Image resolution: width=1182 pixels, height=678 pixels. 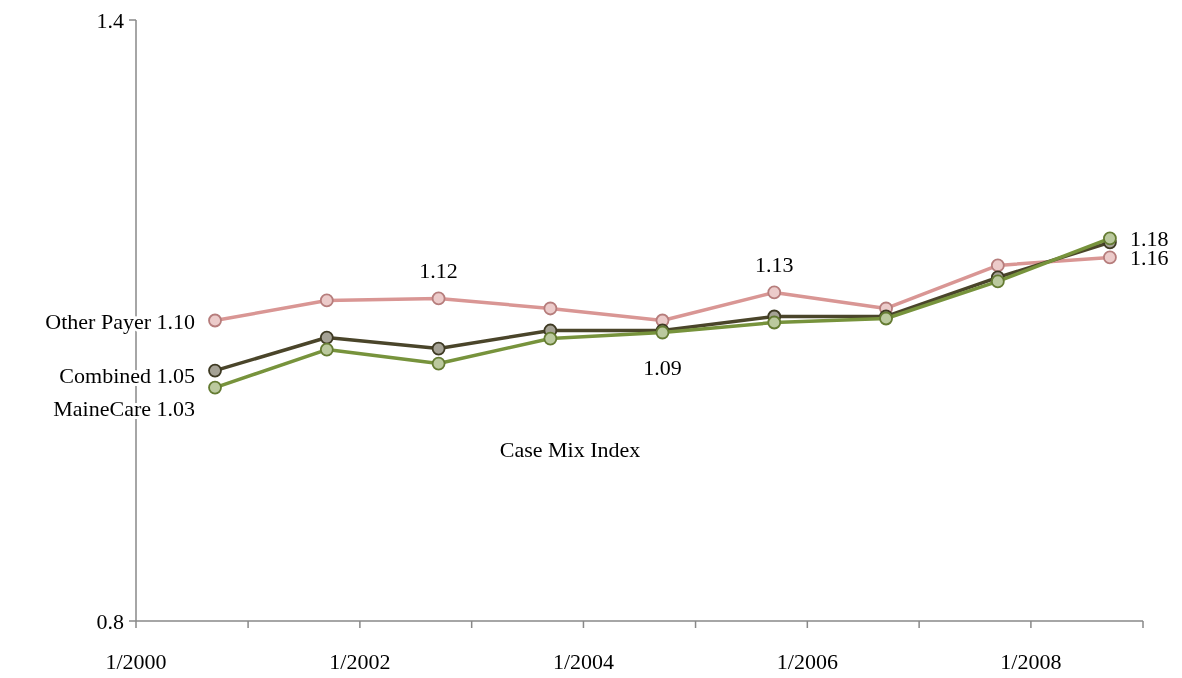 What do you see at coordinates (438, 271) in the screenshot?
I see `data-label: 1.12` at bounding box center [438, 271].